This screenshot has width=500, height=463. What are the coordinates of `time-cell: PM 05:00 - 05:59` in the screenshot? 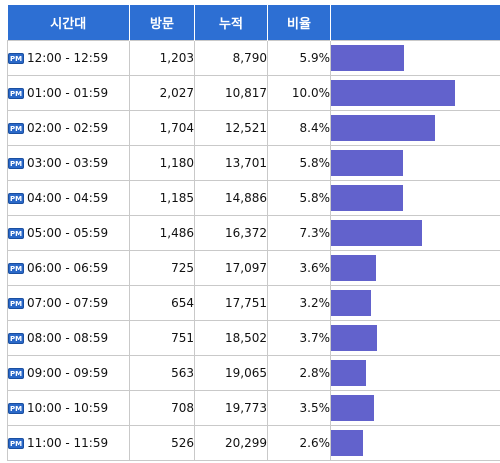 It's located at (68, 233).